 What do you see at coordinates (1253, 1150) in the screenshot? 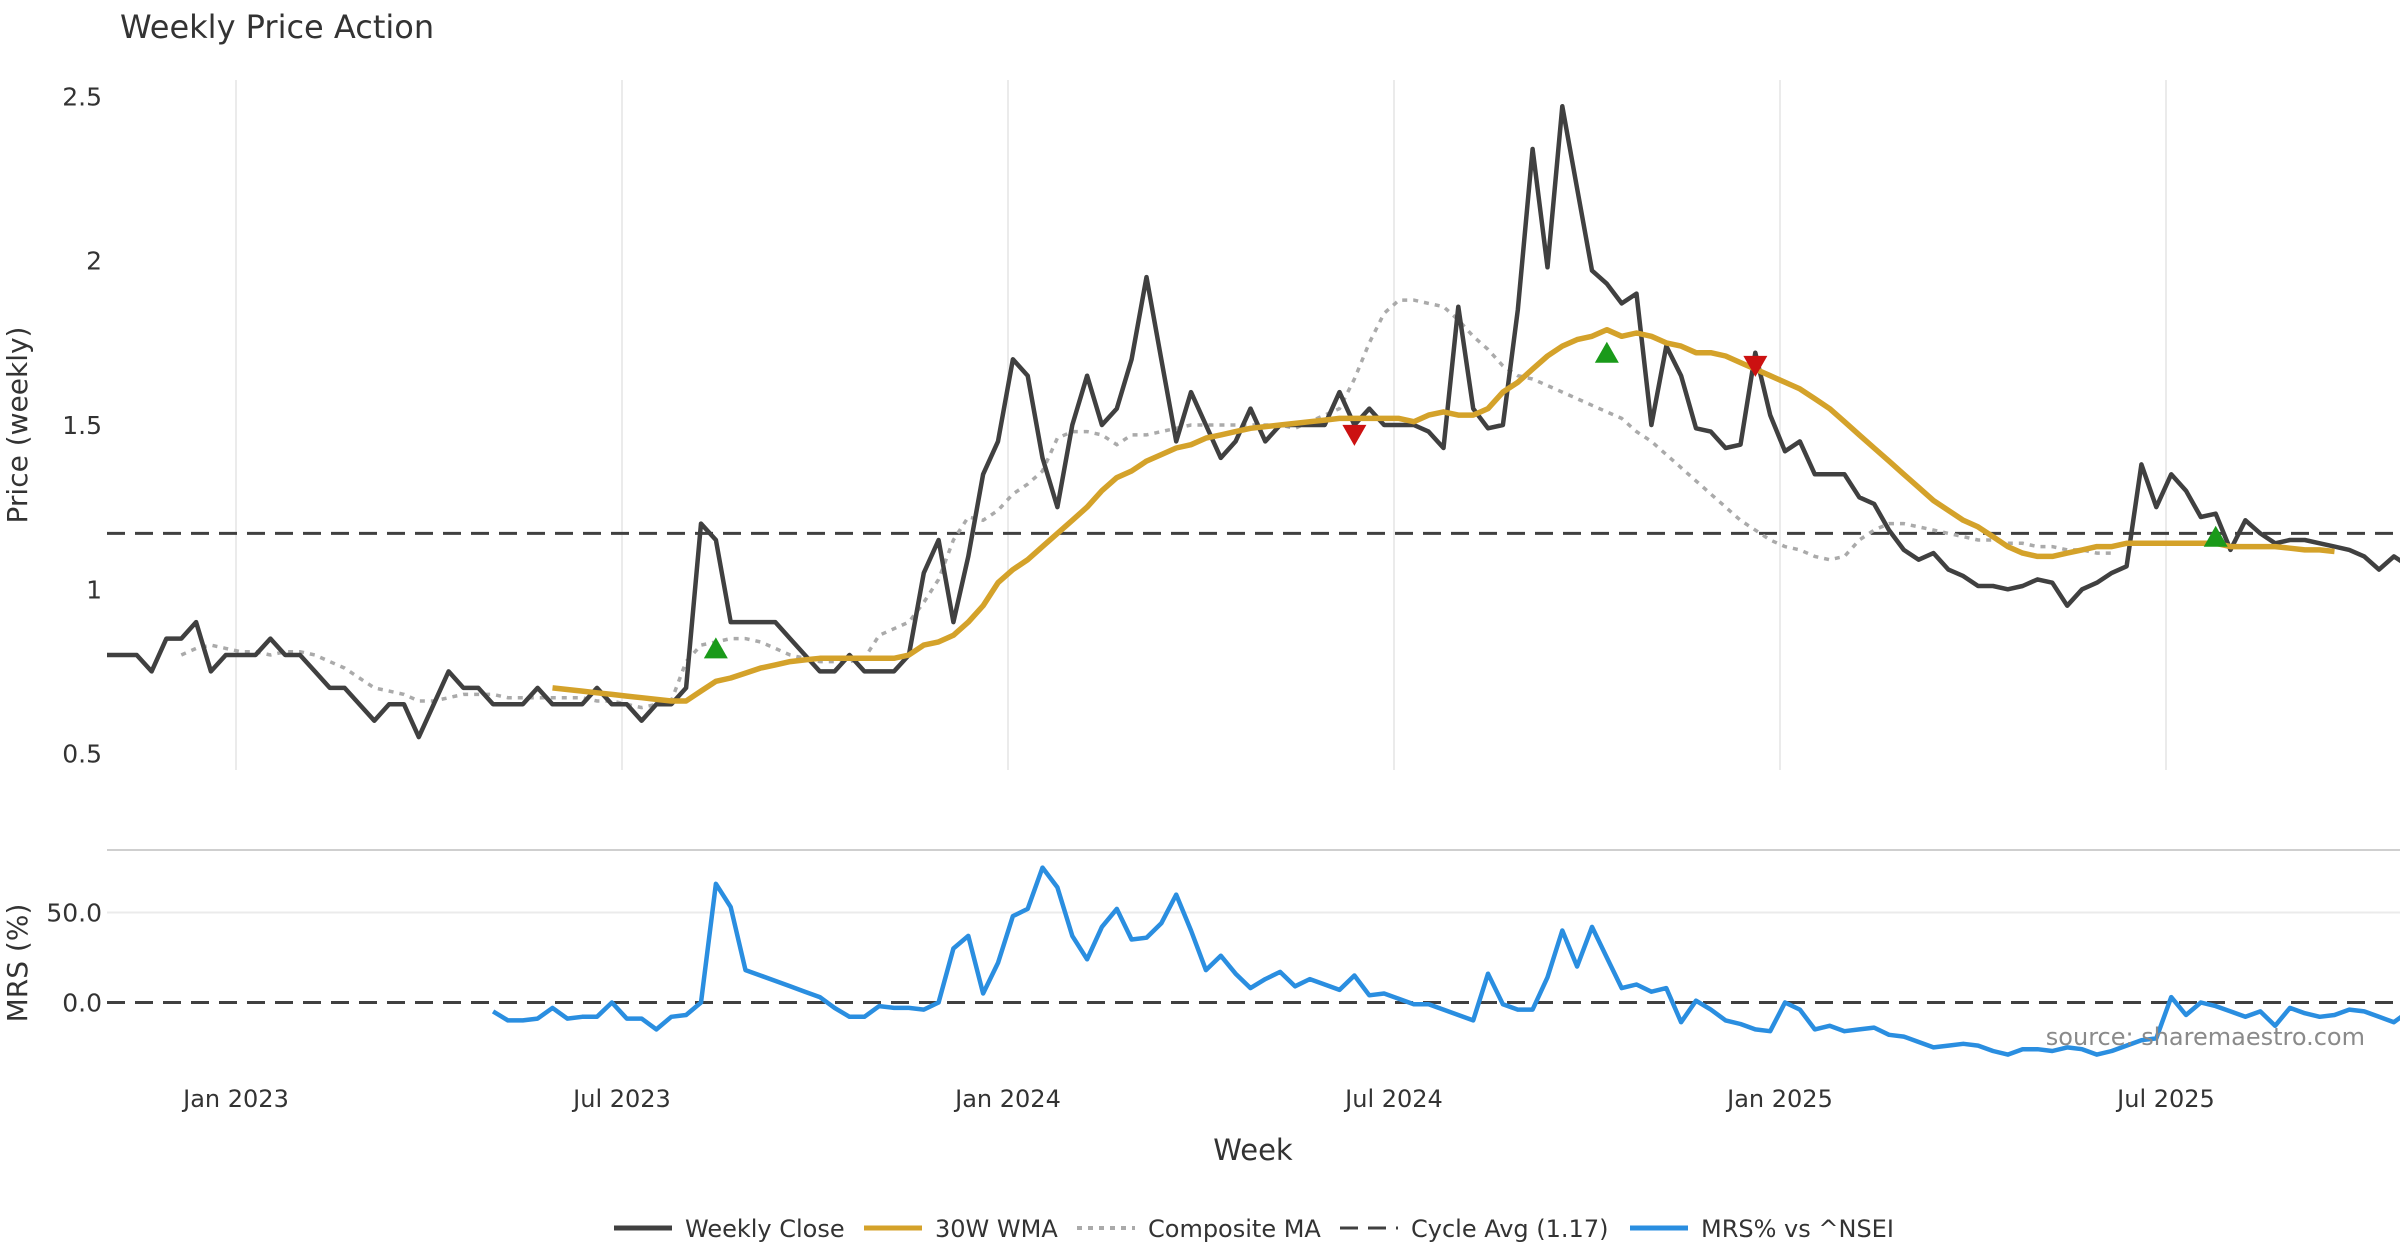
I see `x-axis-label: Week` at bounding box center [1253, 1150].